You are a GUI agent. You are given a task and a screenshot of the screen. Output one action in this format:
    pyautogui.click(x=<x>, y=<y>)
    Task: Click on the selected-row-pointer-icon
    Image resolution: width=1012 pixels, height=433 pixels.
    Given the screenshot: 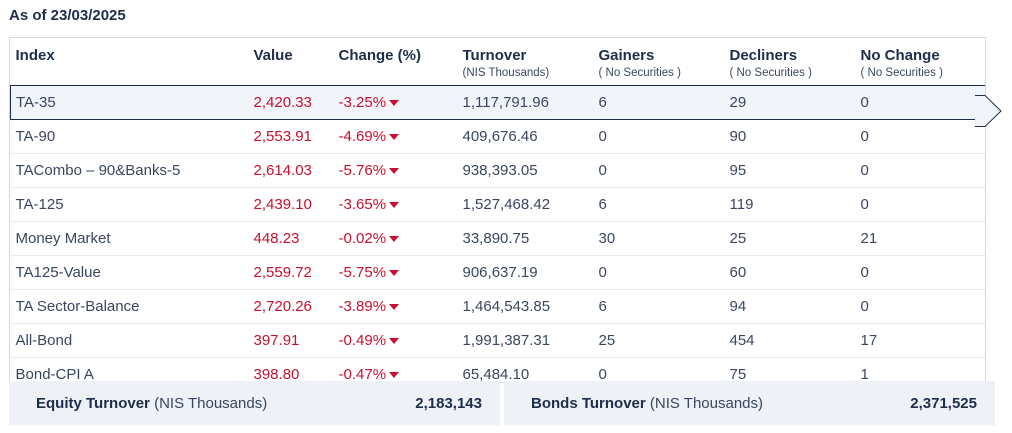 What is the action you would take?
    pyautogui.click(x=988, y=111)
    